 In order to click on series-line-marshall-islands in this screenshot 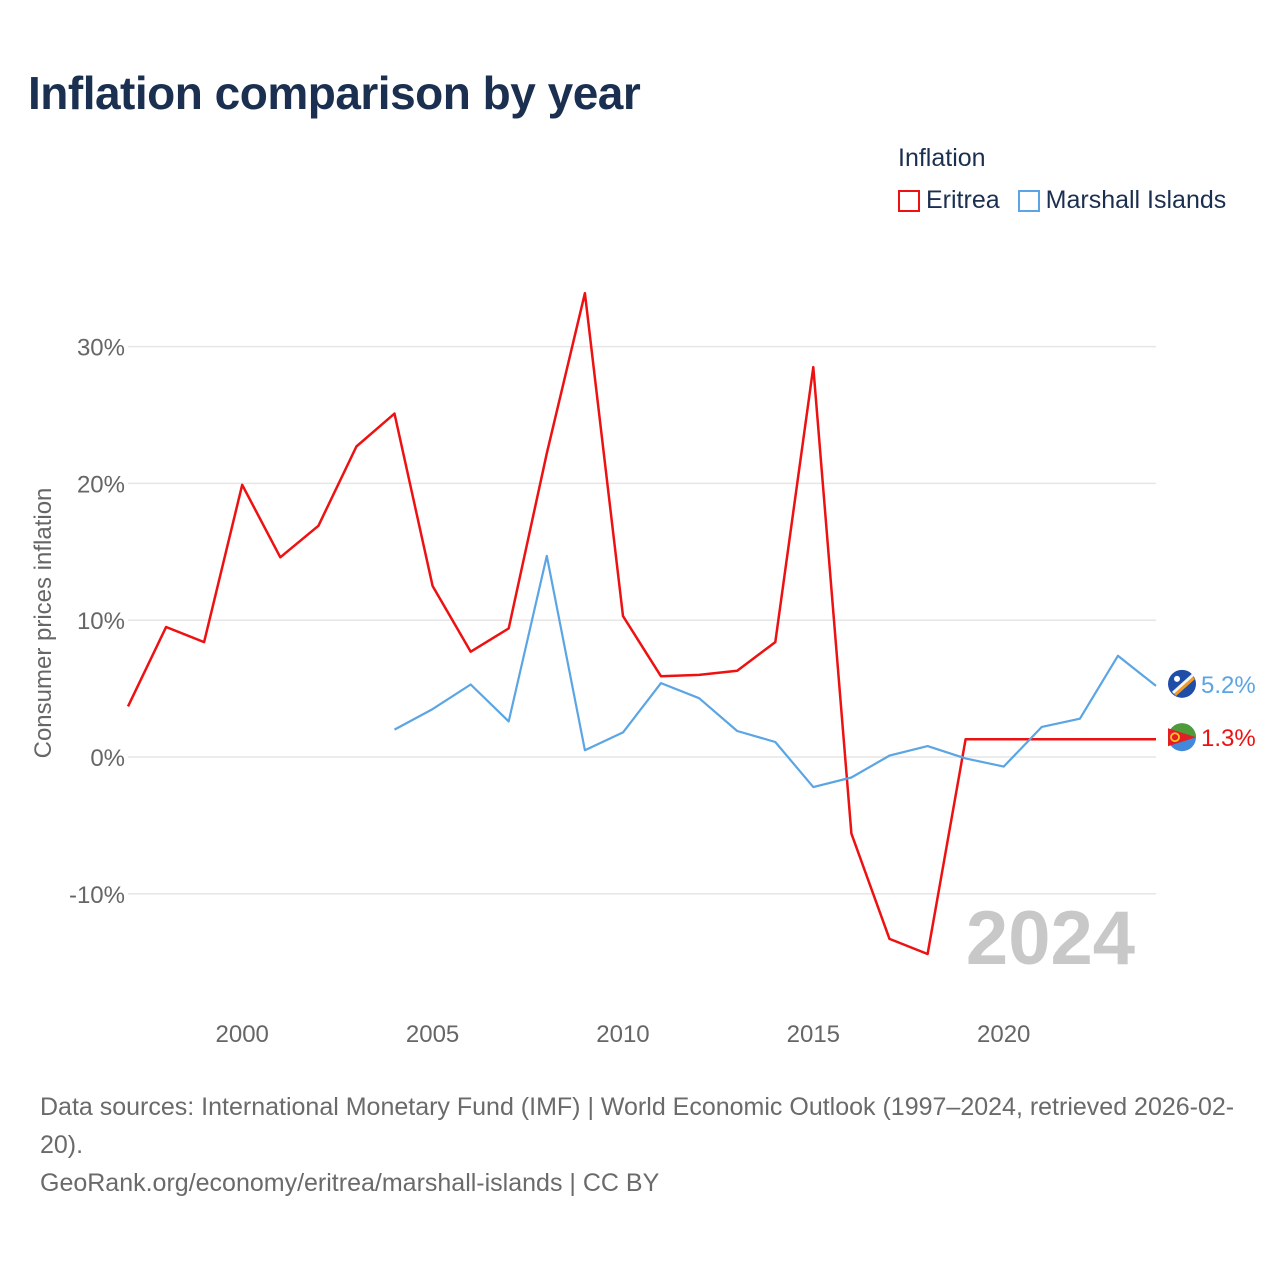, I will do `click(775, 671)`.